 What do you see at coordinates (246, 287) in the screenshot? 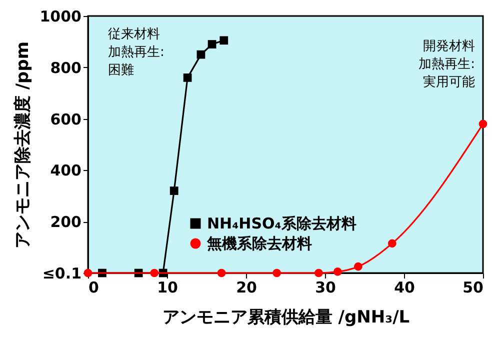
I see `x-tick-label: 20` at bounding box center [246, 287].